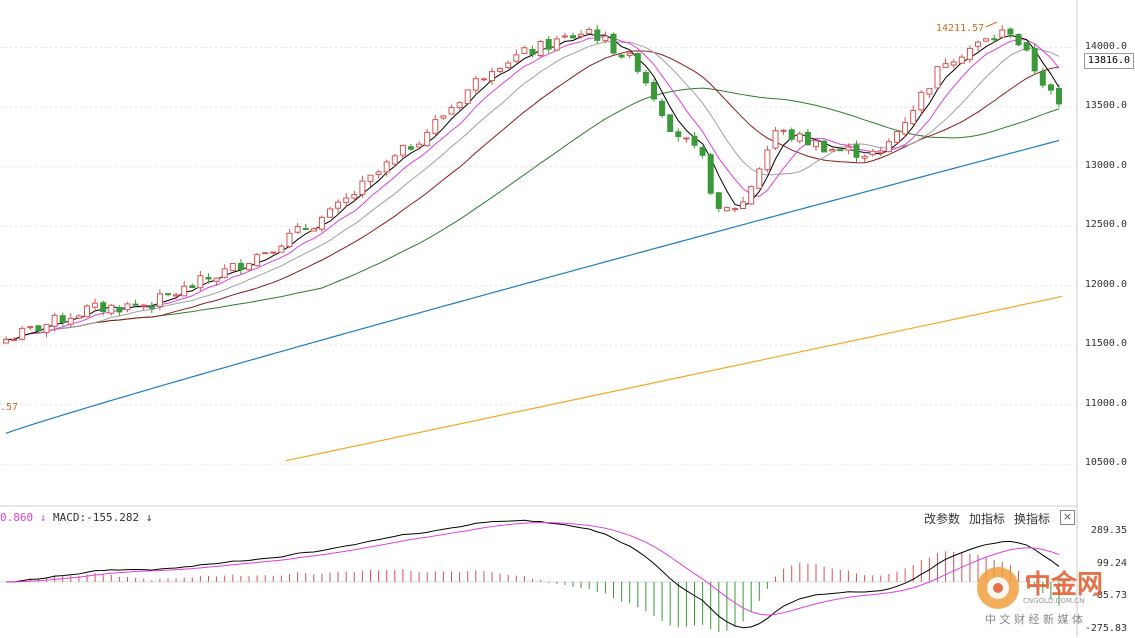  Describe the element at coordinates (1034, 619) in the screenshot. I see `watermark-subtitle: 中 文 财 经 新 媒 体` at that location.